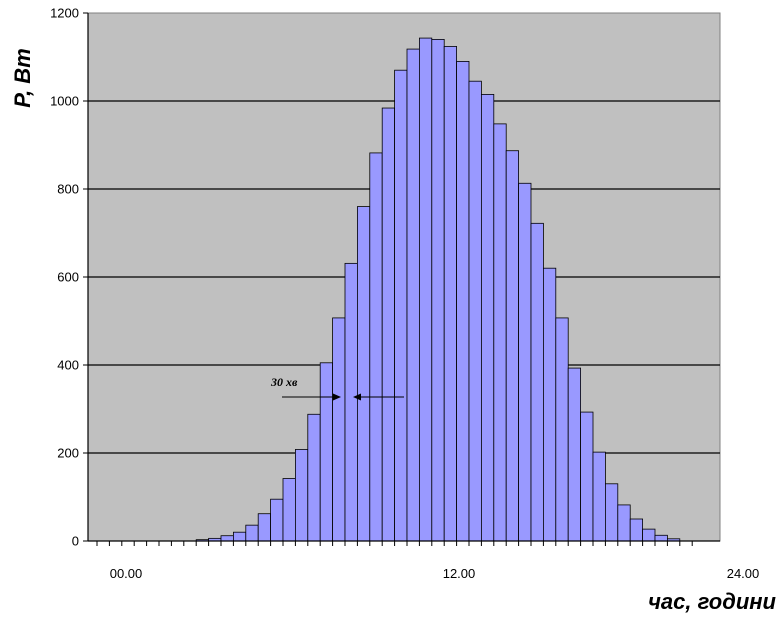  I want to click on y-tick-label: 600, so click(68, 277).